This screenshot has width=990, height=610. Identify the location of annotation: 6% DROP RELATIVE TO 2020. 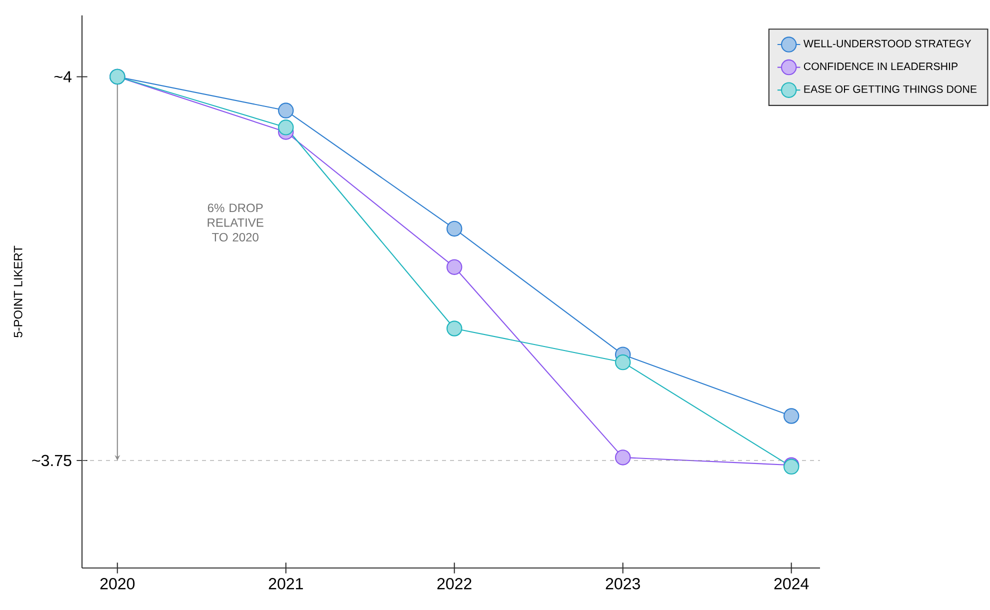
(236, 223).